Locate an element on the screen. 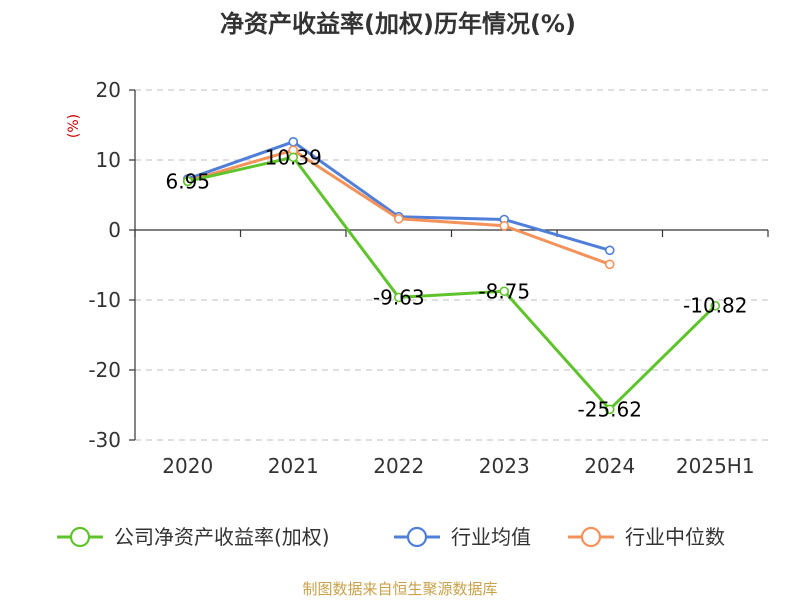  legend-item-2: 行业中位数 is located at coordinates (646, 537).